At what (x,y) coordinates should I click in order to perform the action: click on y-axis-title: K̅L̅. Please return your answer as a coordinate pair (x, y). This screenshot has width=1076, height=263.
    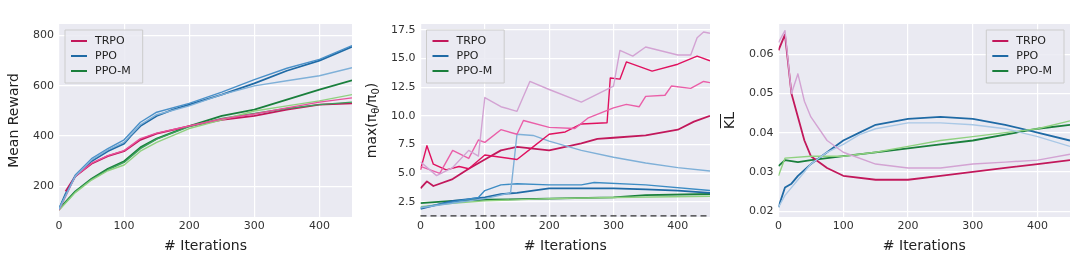
    Looking at the image, I should click on (728, 120).